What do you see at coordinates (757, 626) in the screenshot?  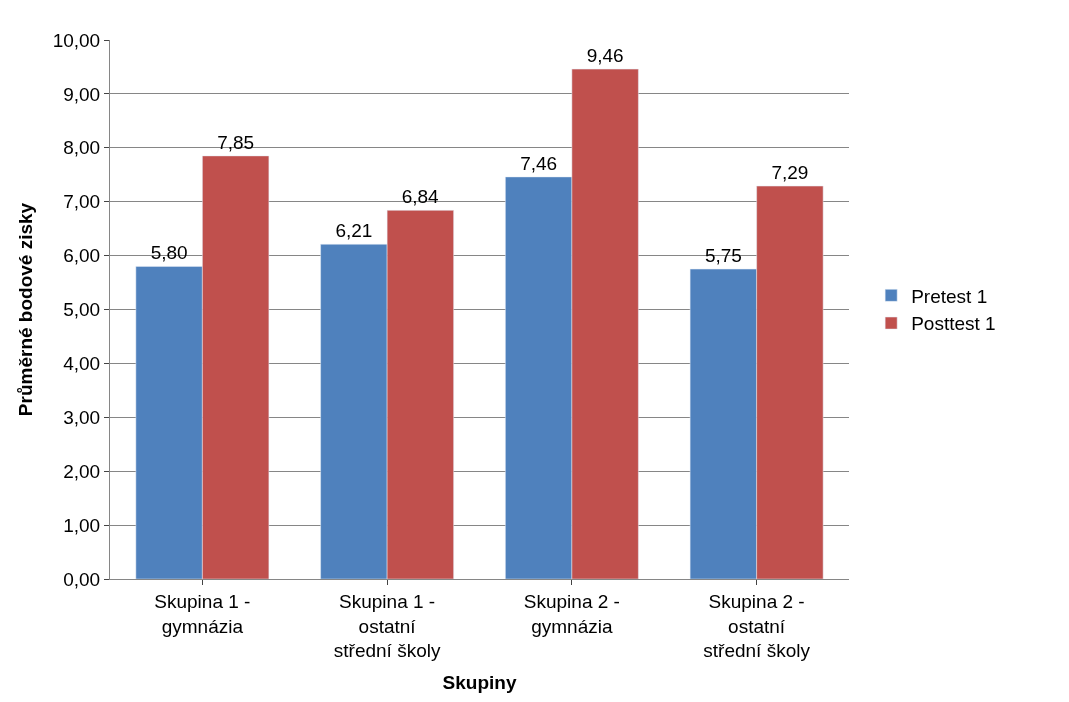 I see `x-tick-label: Skupina 2 - ostatní střední školy` at bounding box center [757, 626].